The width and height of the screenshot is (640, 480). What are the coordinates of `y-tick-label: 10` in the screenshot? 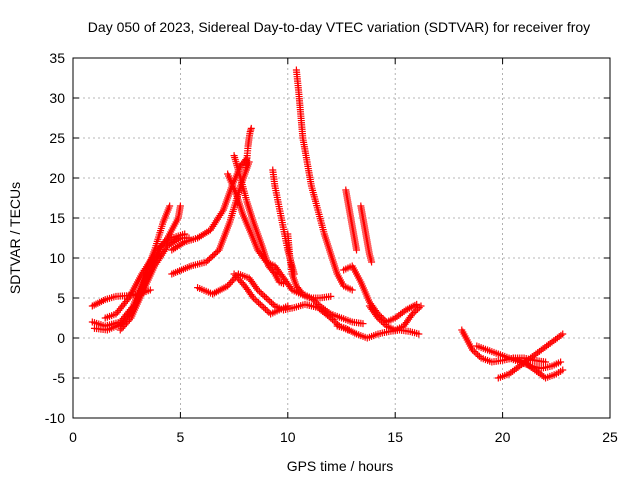 It's located at (57, 258).